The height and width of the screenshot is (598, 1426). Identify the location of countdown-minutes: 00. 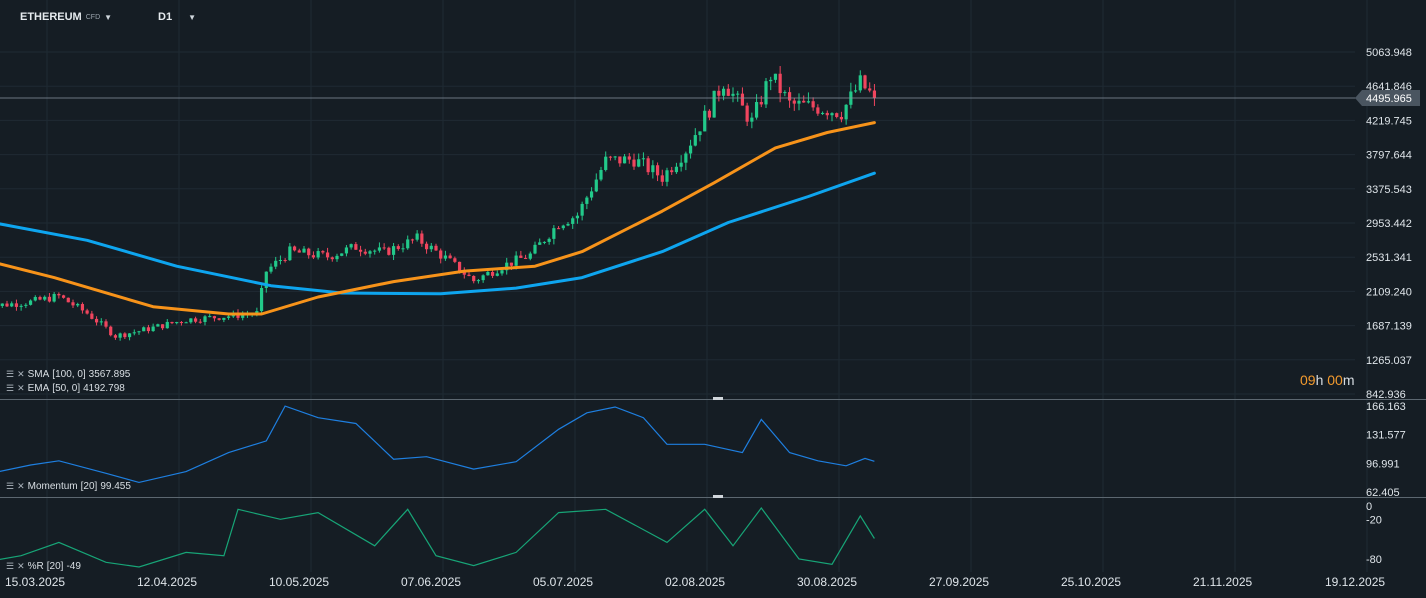
(1335, 380).